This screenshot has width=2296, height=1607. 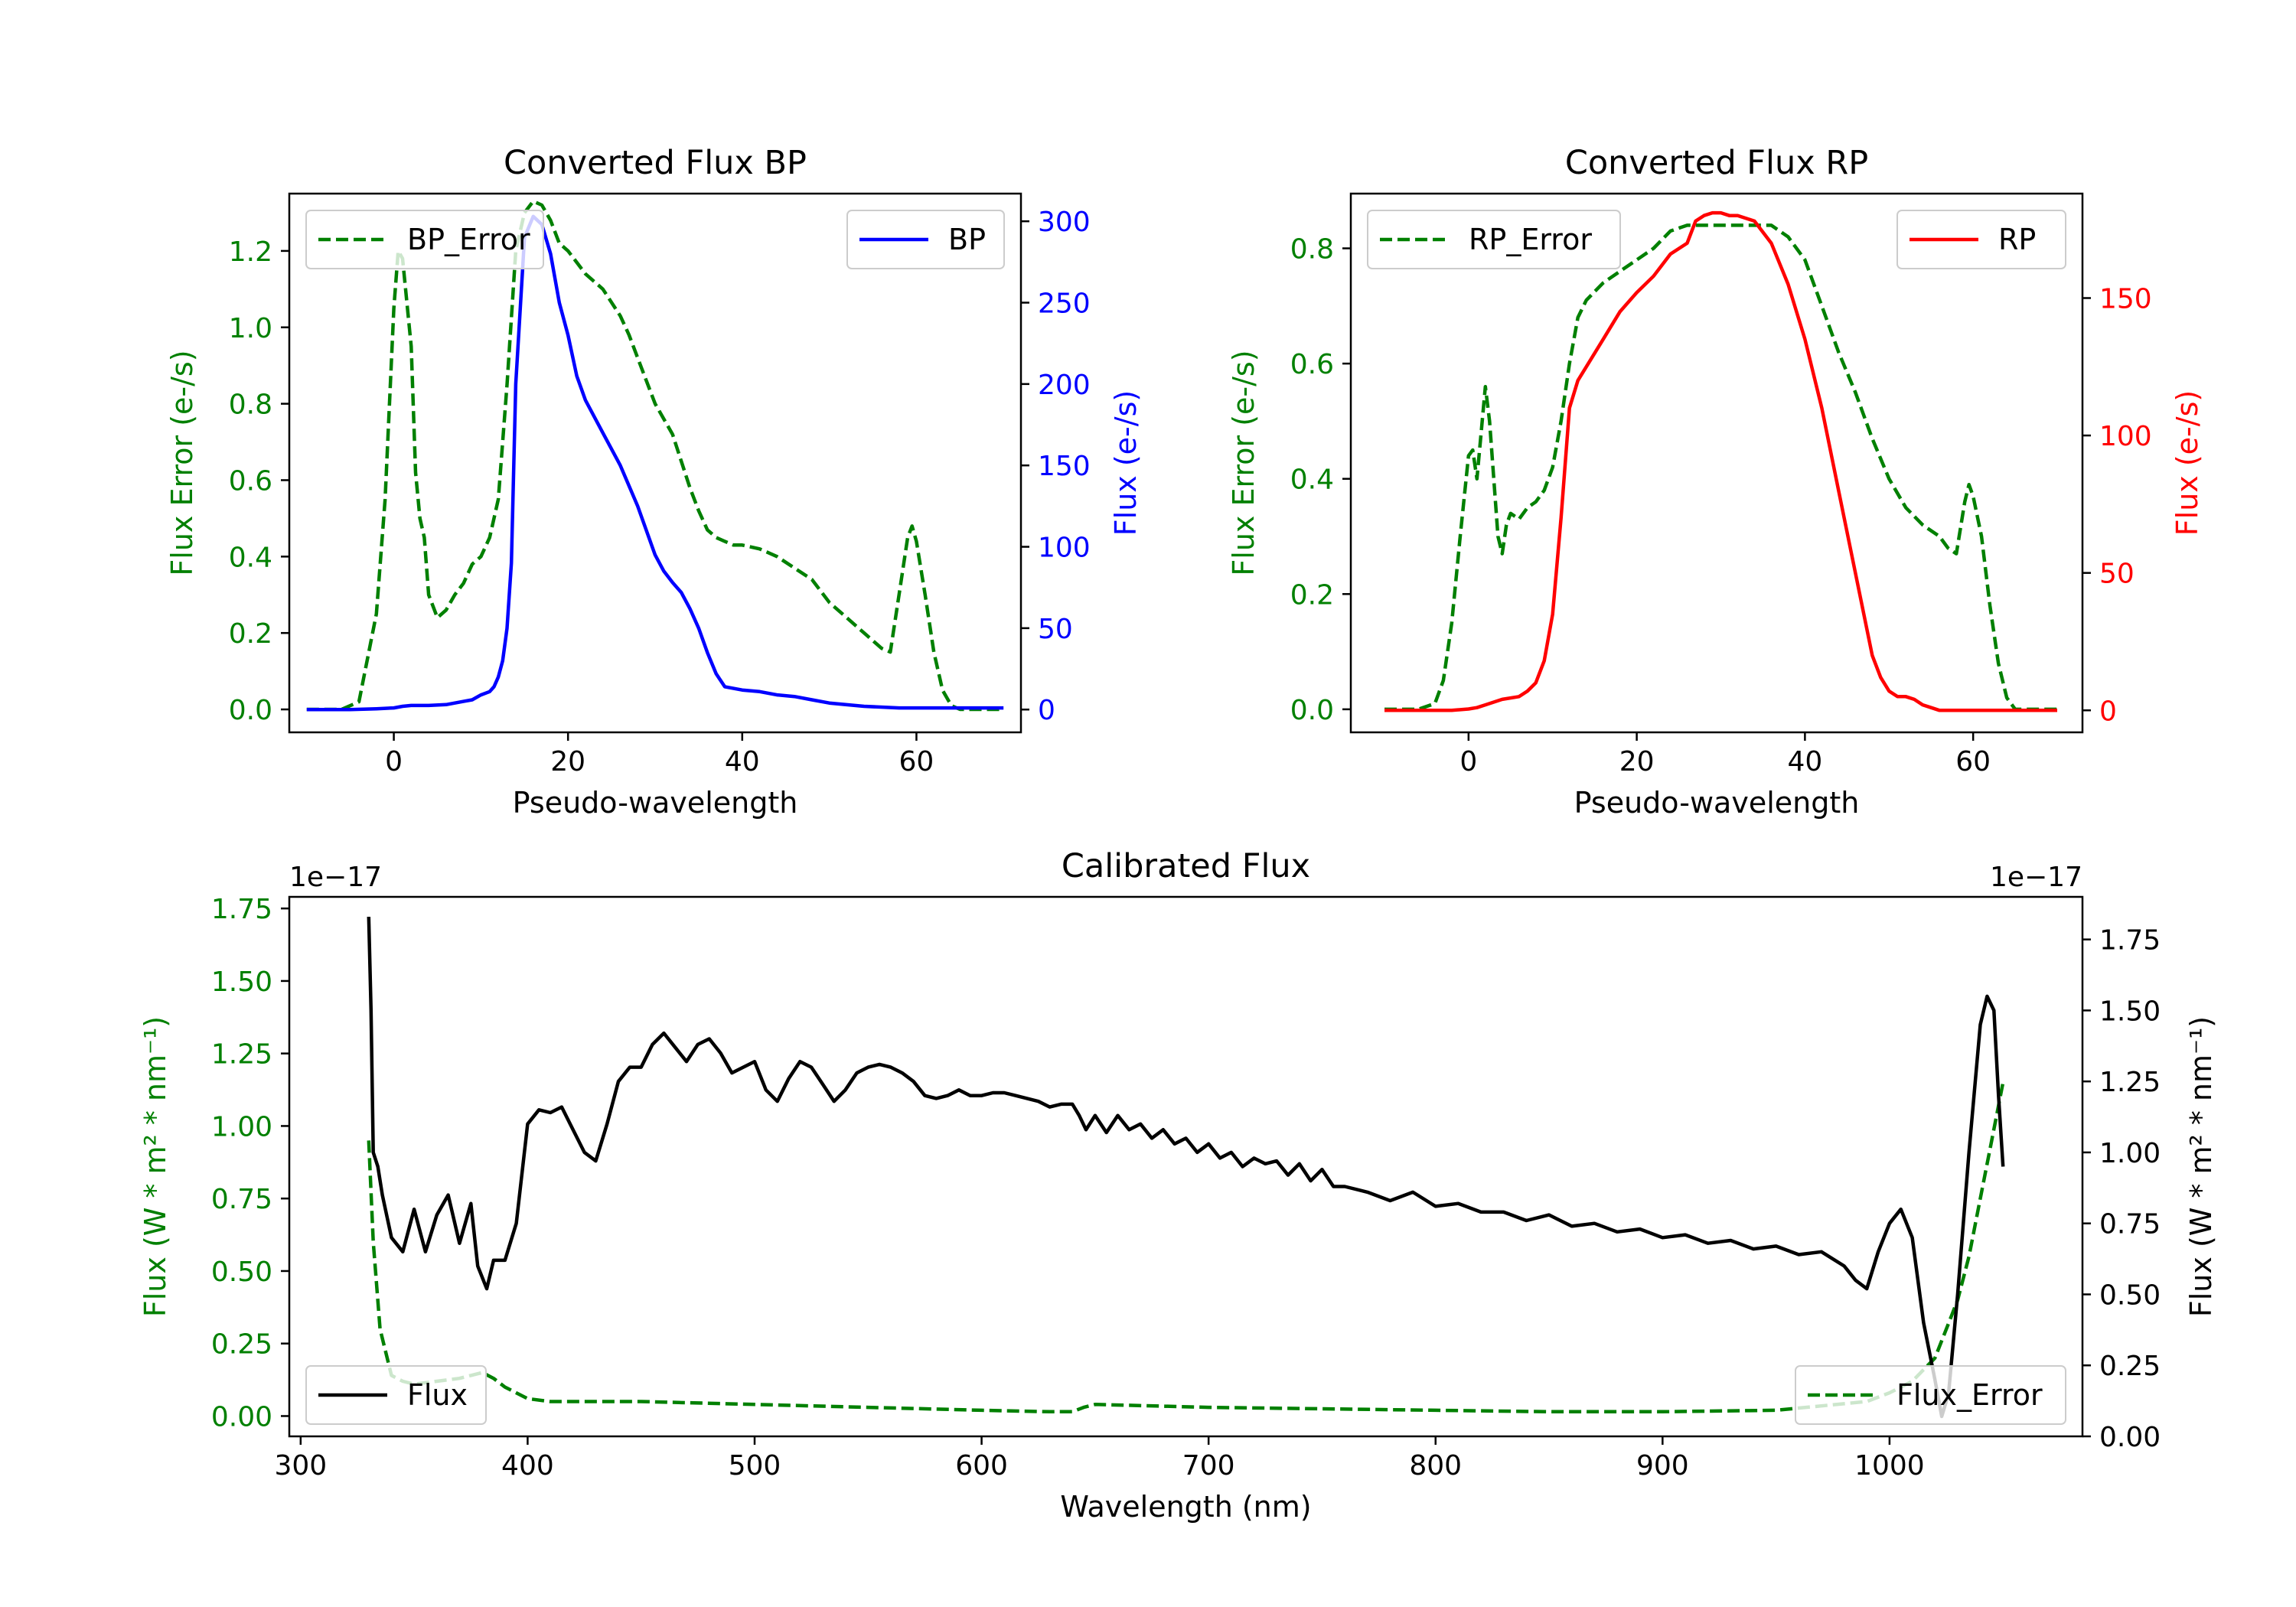 I want to click on rp-series-rp-error-line, so click(x=1720, y=467).